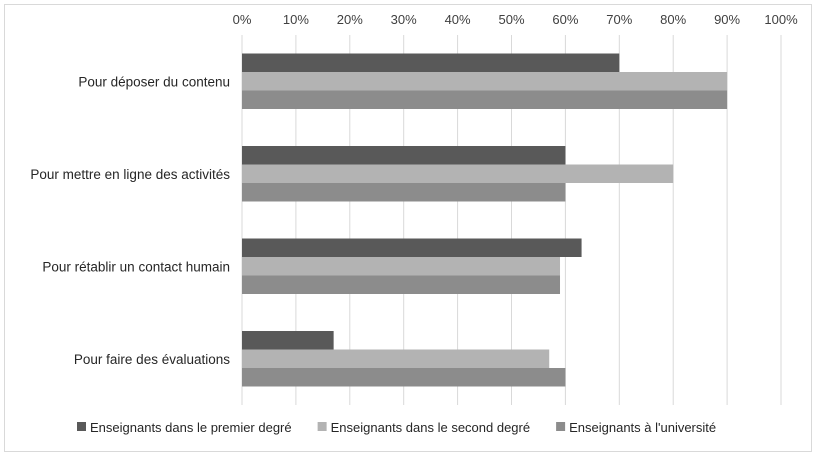 This screenshot has width=818, height=460. Describe the element at coordinates (154, 81) in the screenshot. I see `category-label-pour-deposer-du-contenu: Pour déposer du contenu` at that location.